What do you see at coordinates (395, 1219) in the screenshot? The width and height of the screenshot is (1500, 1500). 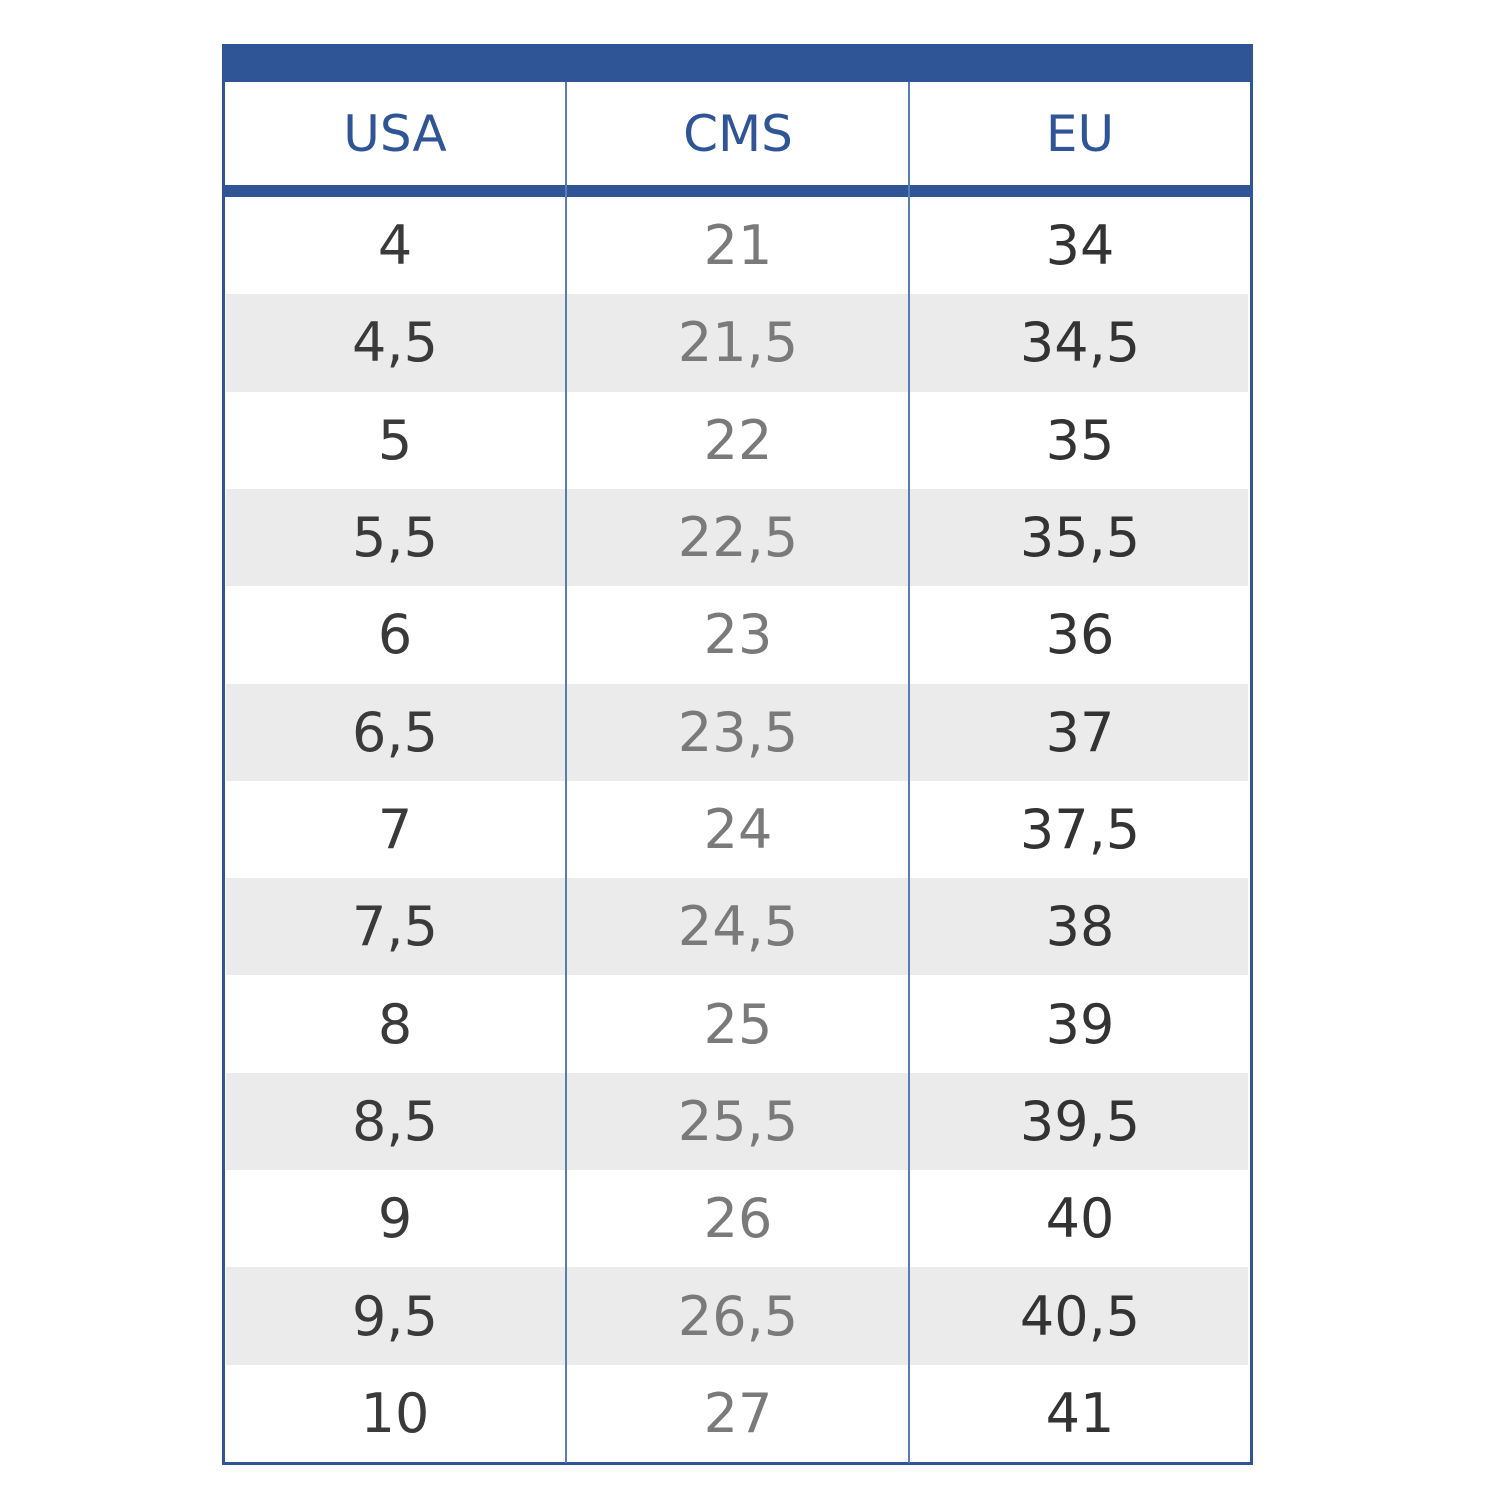 I see `table-cell: 9` at bounding box center [395, 1219].